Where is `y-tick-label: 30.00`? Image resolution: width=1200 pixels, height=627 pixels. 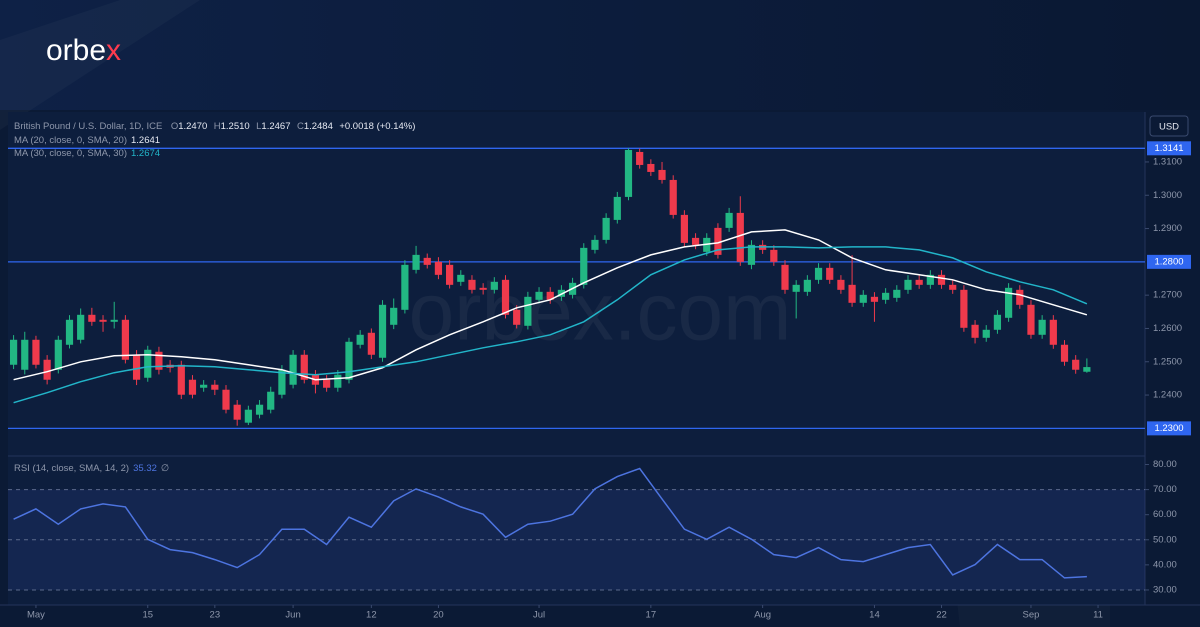 y-tick-label: 30.00 is located at coordinates (1165, 589).